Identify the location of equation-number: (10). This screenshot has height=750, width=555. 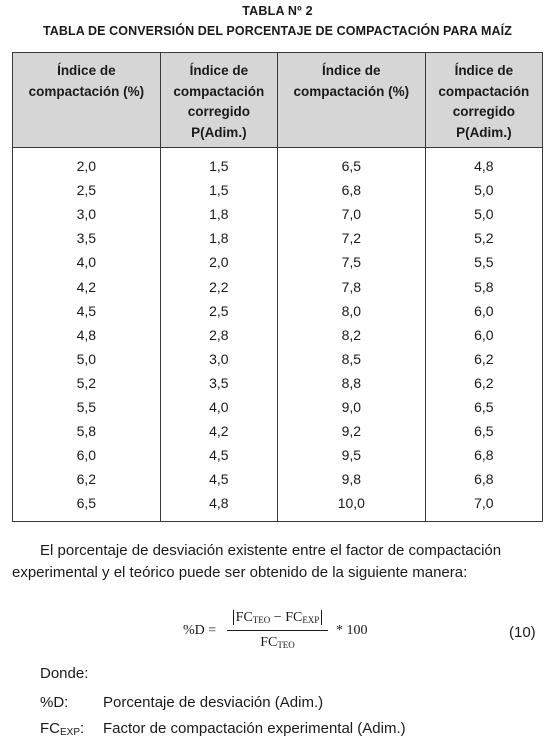
(522, 632).